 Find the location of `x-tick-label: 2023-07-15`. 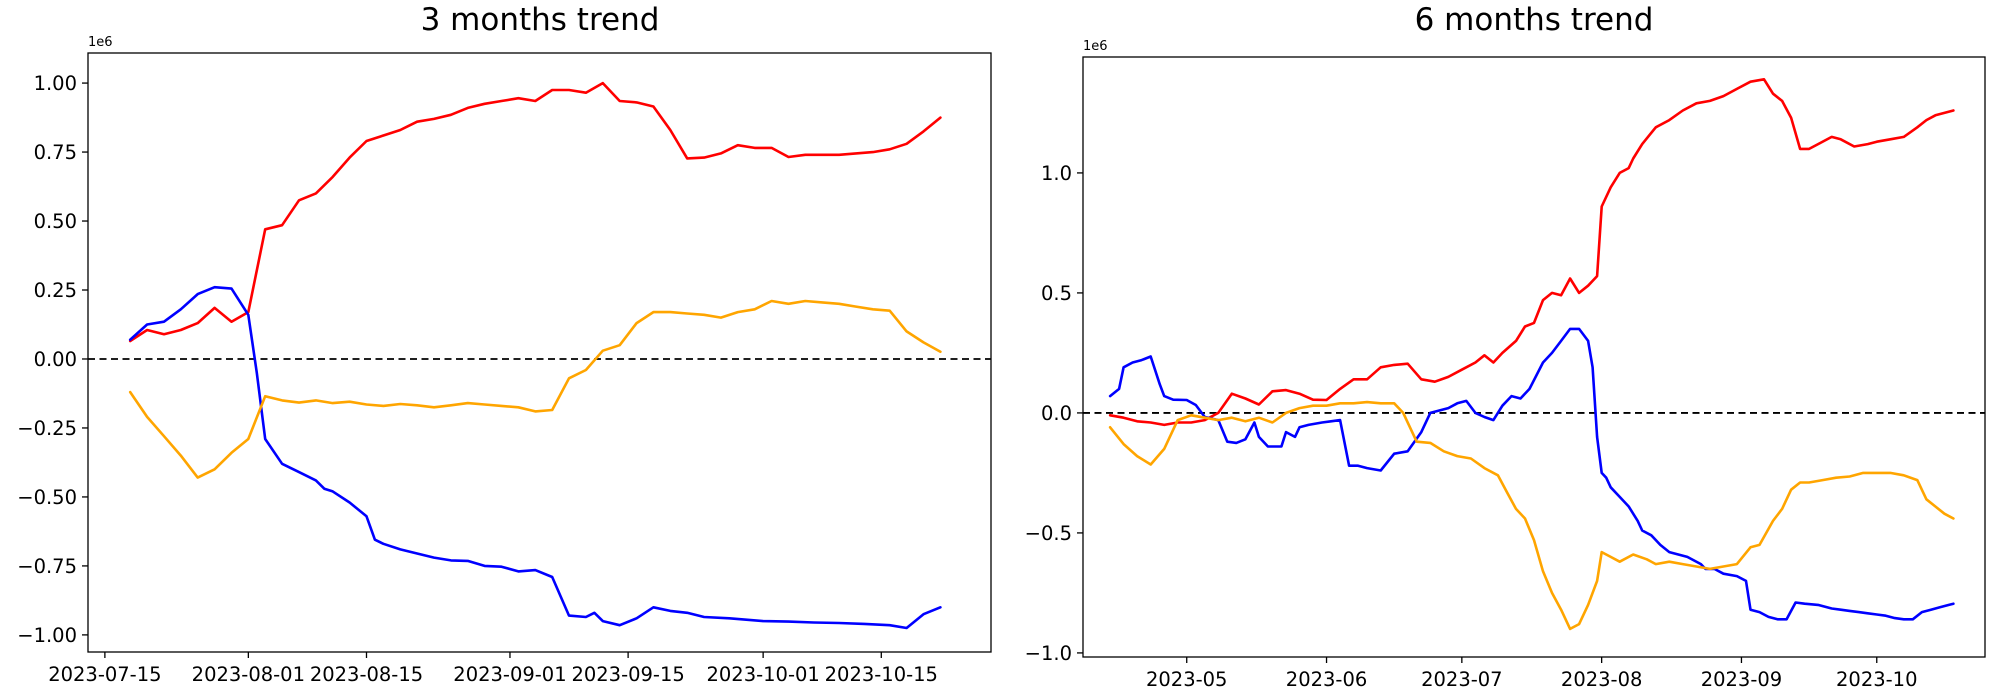

x-tick-label: 2023-07-15 is located at coordinates (104, 674).